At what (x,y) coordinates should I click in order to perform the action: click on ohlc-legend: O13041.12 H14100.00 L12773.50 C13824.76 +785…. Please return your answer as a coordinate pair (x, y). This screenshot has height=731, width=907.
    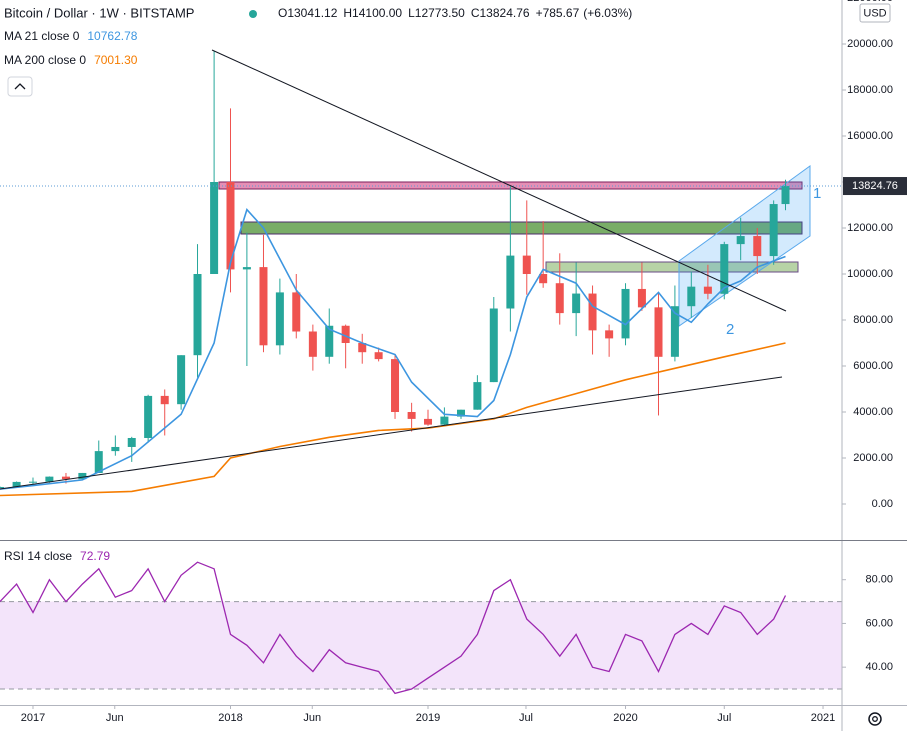
    Looking at the image, I should click on (455, 13).